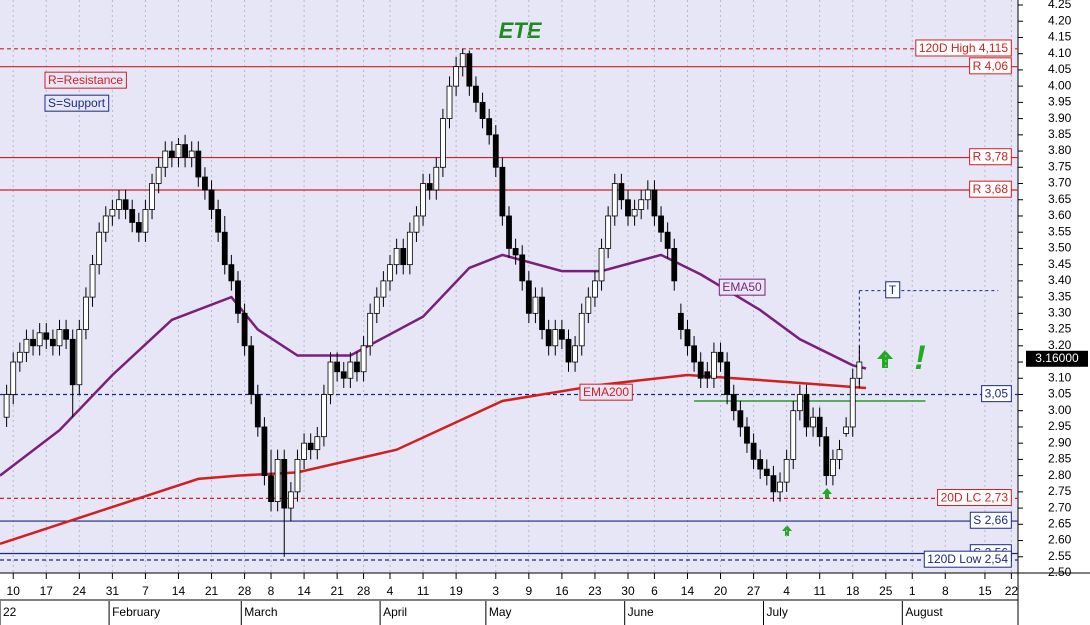 The image size is (1090, 625). I want to click on month-label: June, so click(641, 612).